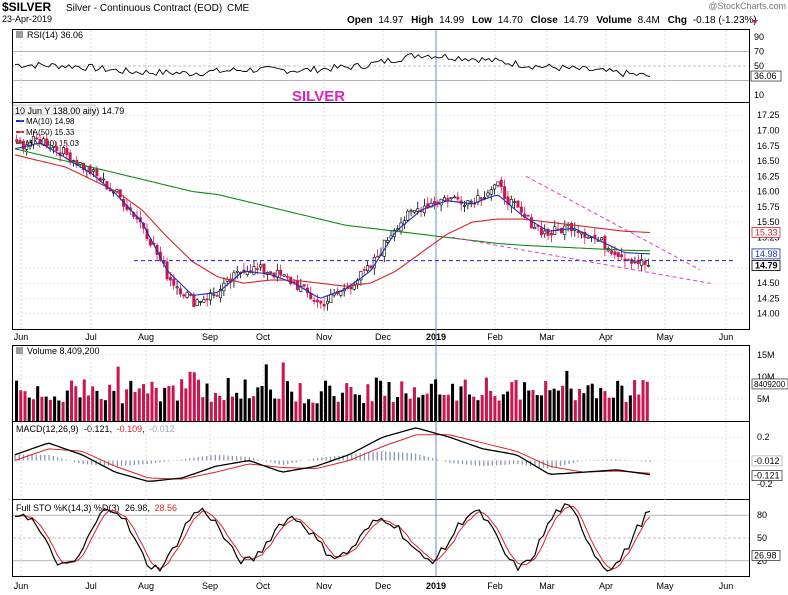  What do you see at coordinates (725, 20) in the screenshot?
I see `chg-value: -0.18 (-1.23%)` at bounding box center [725, 20].